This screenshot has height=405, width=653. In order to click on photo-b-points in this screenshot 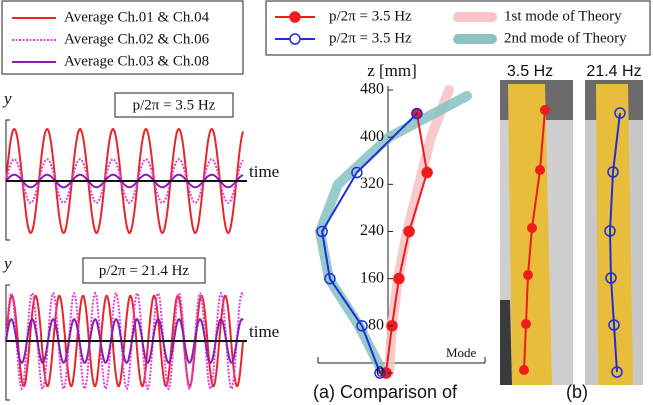, I will do `click(615, 242)`.